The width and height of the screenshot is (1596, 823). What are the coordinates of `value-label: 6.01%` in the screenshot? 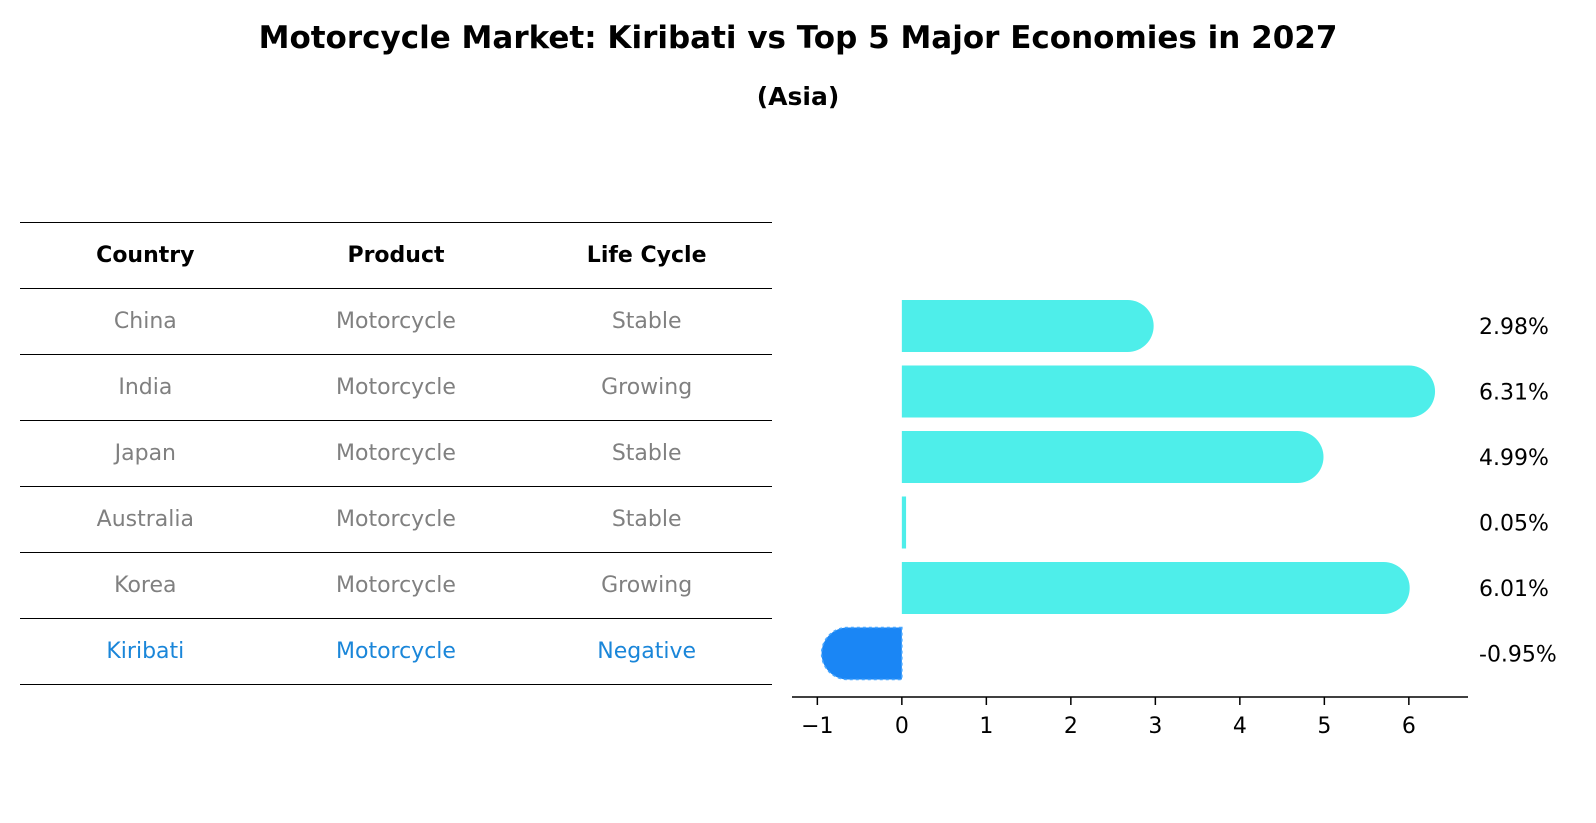 It's located at (1514, 589).